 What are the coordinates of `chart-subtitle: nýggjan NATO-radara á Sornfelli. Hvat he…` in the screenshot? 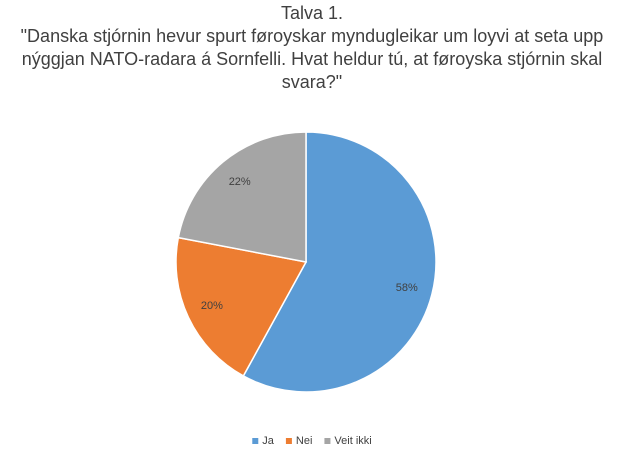 It's located at (312, 59).